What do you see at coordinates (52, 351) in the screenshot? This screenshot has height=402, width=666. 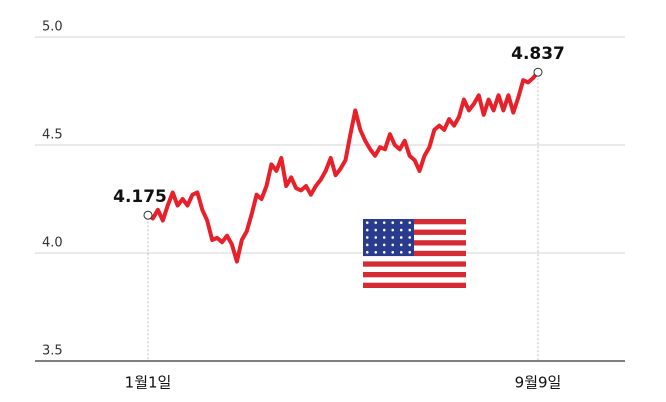 I see `y-tick-label: 3.5` at bounding box center [52, 351].